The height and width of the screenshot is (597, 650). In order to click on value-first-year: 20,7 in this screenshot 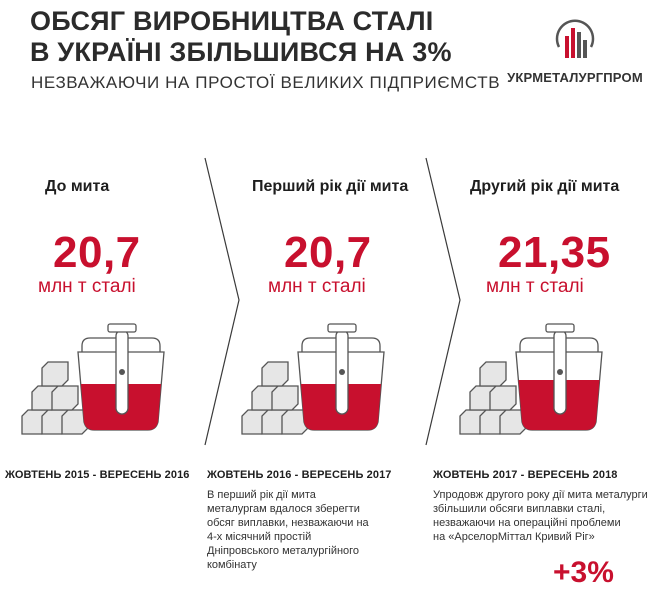, I will do `click(328, 252)`.